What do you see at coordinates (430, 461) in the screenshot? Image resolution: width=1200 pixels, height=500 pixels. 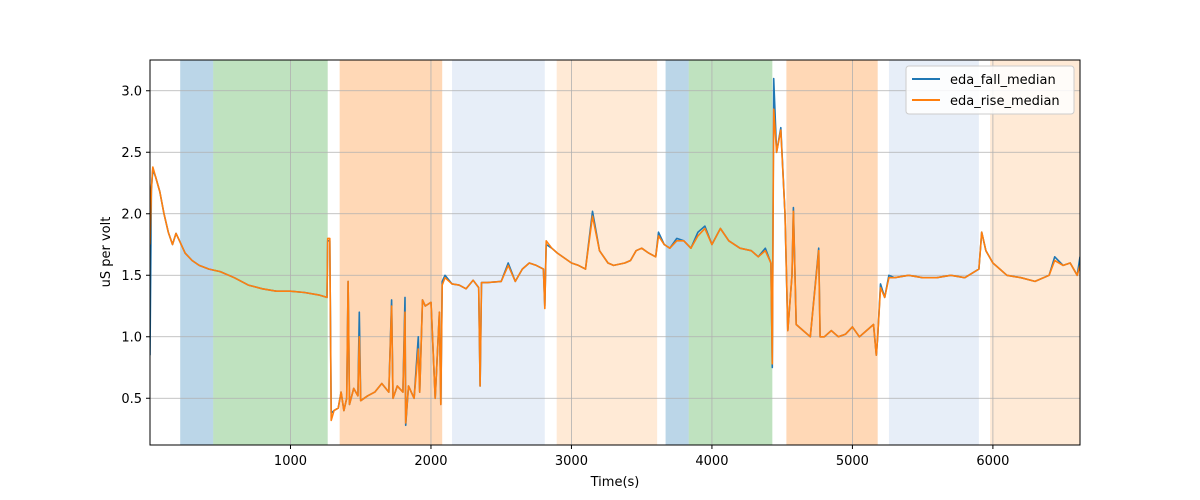 I see `x-tick-label-1: 2000` at bounding box center [430, 461].